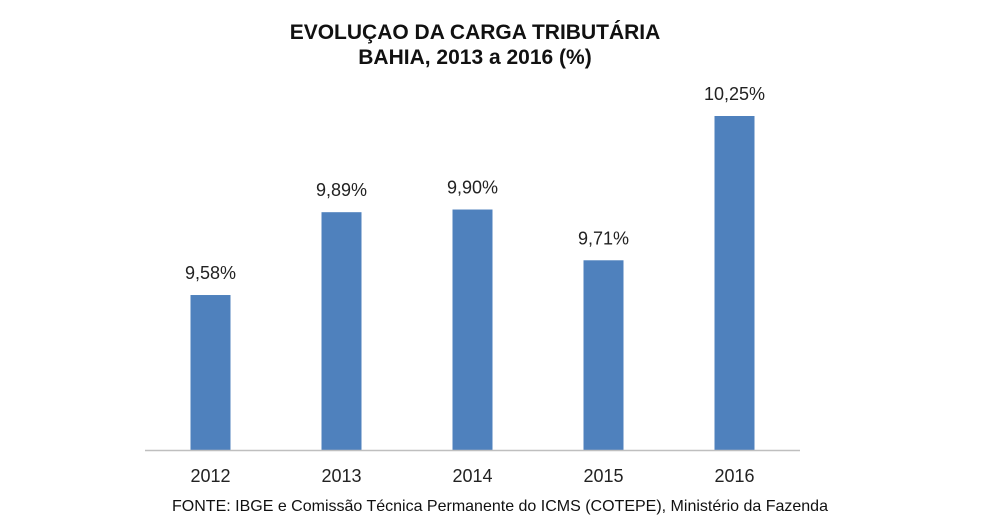 The width and height of the screenshot is (1000, 524). Describe the element at coordinates (603, 238) in the screenshot. I see `data-label-2015: 9,71%` at that location.